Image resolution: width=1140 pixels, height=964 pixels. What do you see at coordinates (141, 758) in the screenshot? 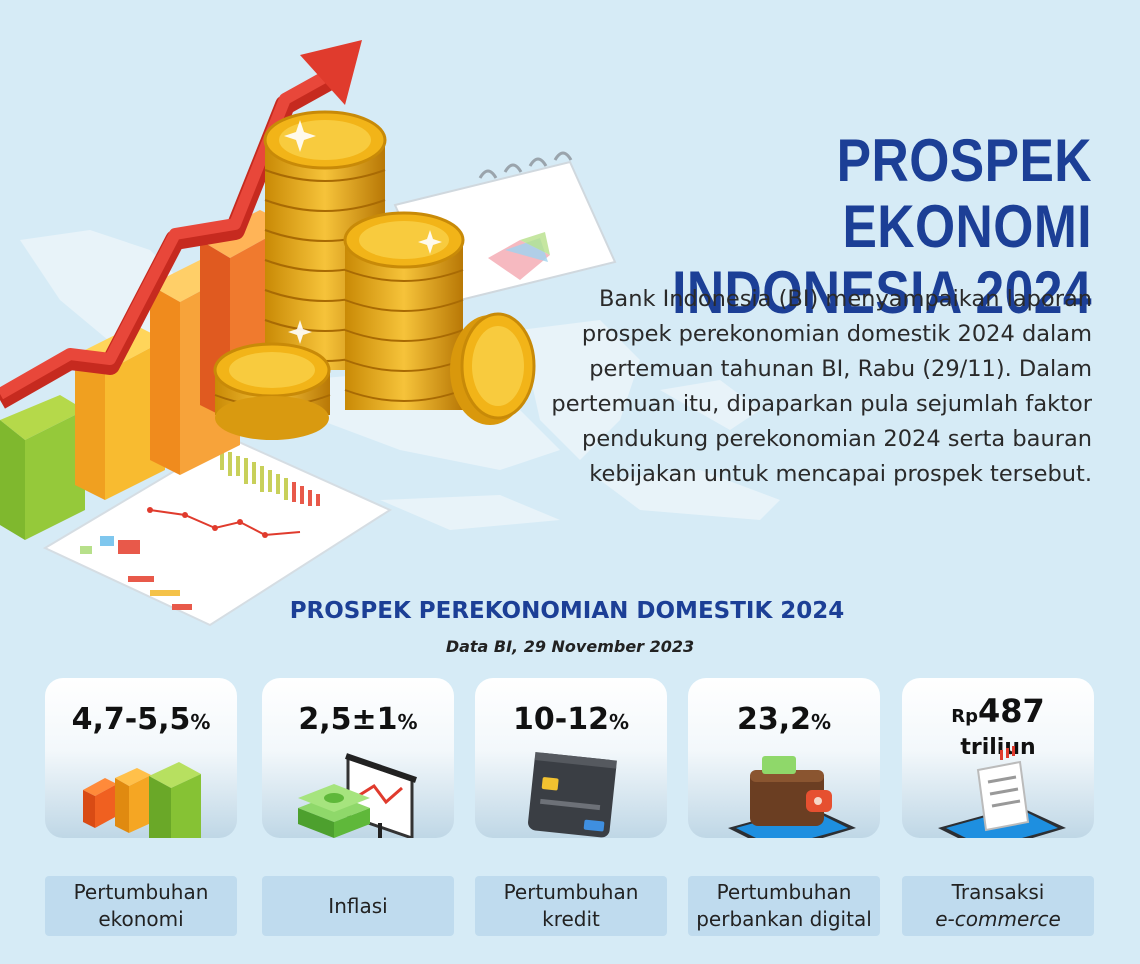
I see `indicator-card-economic-growth: 4,7-5,5%` at bounding box center [141, 758].